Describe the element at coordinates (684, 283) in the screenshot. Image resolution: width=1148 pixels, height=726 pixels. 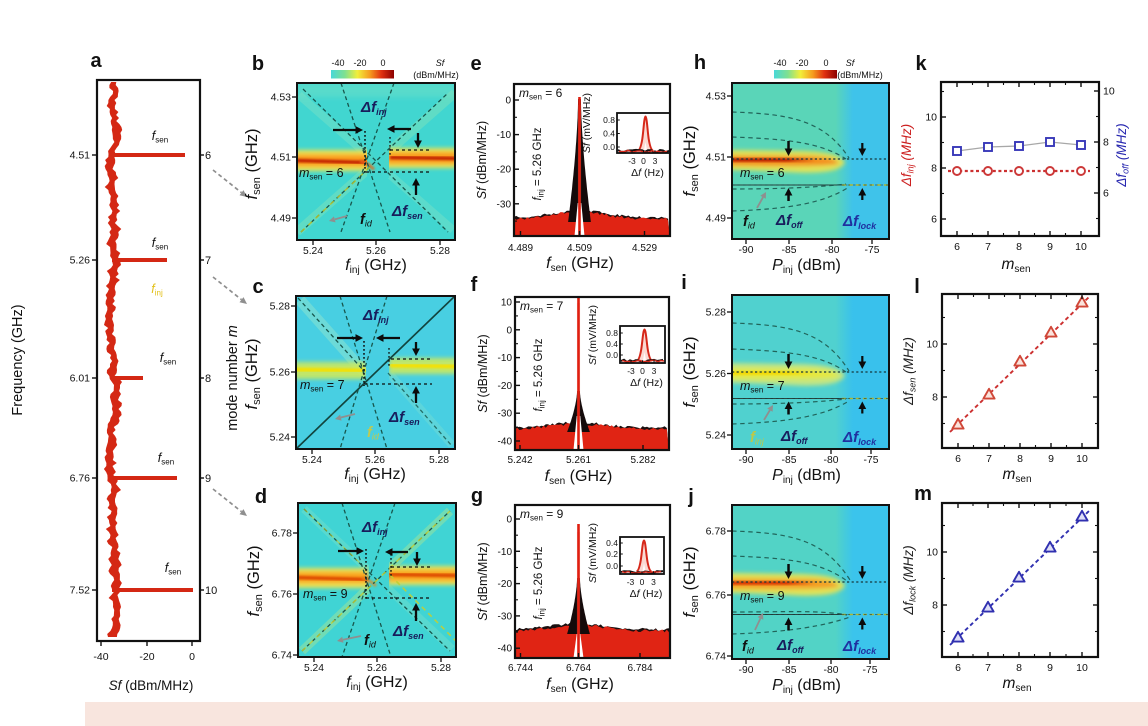
I see `svg-text: i` at that location.